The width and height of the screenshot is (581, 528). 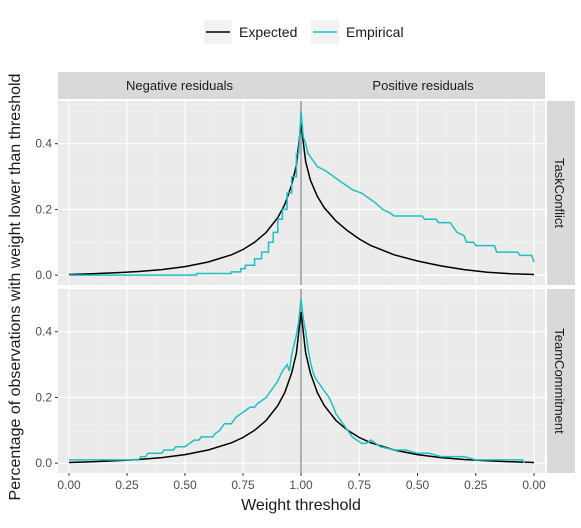 I want to click on strip-label-positive: Positive residuals, so click(x=423, y=85).